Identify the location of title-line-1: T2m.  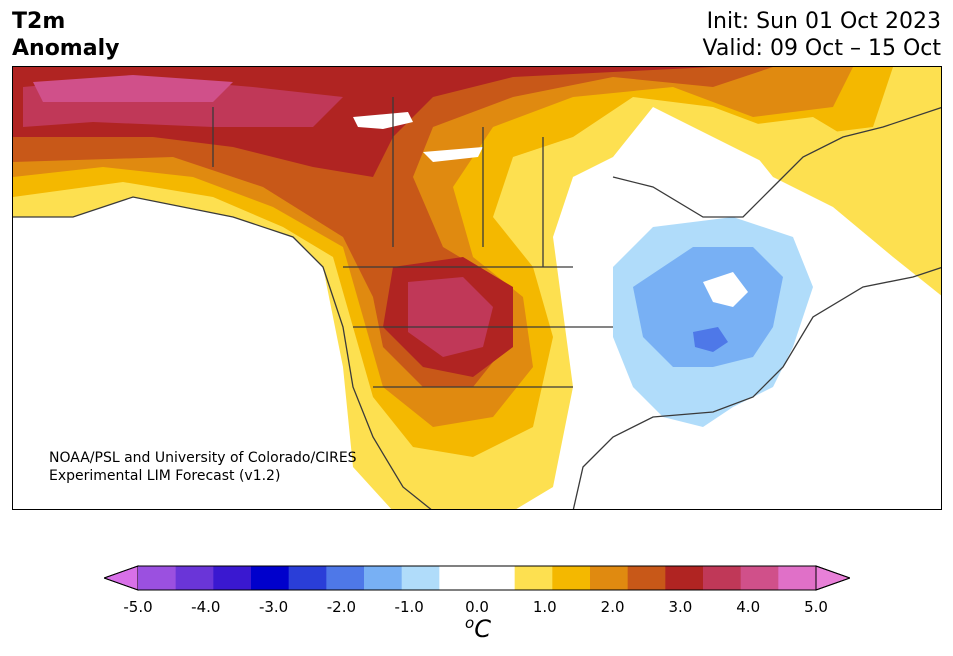
(39, 21).